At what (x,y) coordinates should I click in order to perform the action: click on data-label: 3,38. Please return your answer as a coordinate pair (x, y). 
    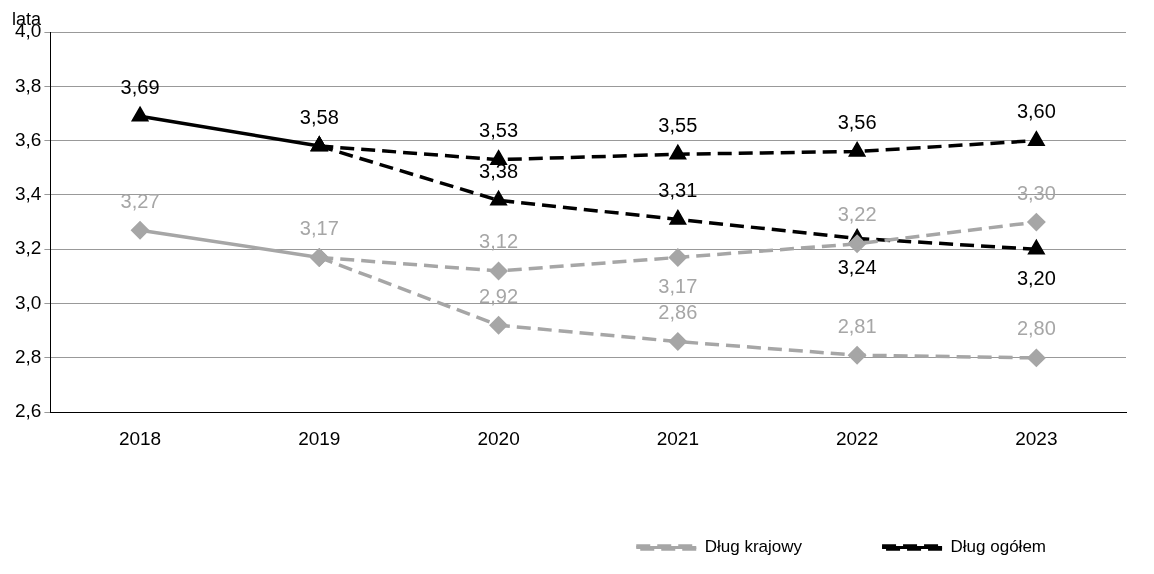
    Looking at the image, I should click on (499, 170).